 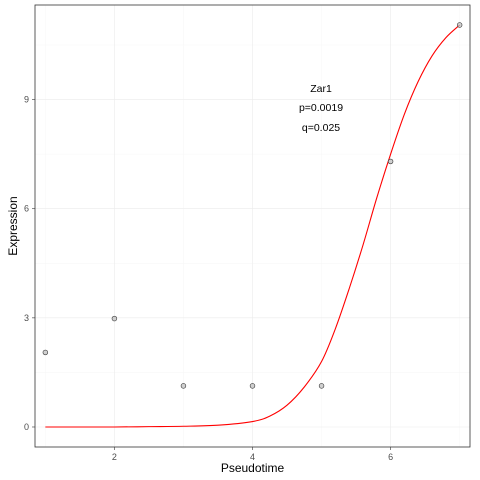 What do you see at coordinates (253, 468) in the screenshot?
I see `x-axis-title: Pseudotime` at bounding box center [253, 468].